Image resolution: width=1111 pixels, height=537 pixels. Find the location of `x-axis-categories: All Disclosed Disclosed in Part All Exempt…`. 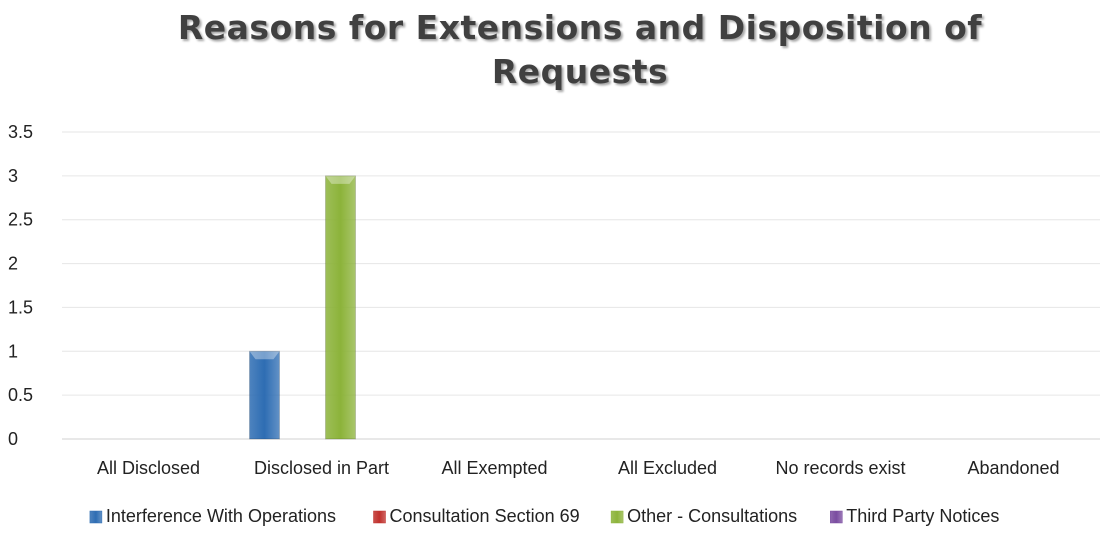

x-axis-categories: All Disclosed Disclosed in Part All Exempt… is located at coordinates (578, 468).